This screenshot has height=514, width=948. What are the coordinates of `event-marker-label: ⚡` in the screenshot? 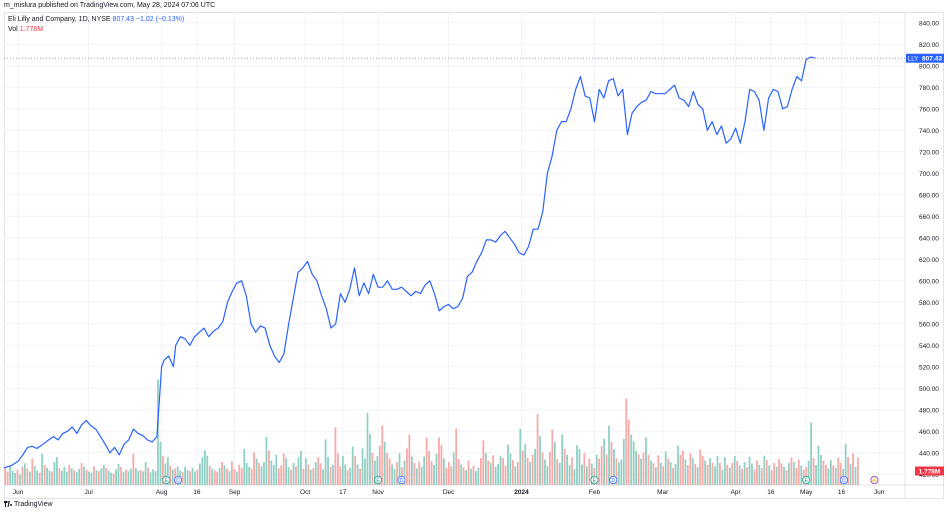 It's located at (874, 480).